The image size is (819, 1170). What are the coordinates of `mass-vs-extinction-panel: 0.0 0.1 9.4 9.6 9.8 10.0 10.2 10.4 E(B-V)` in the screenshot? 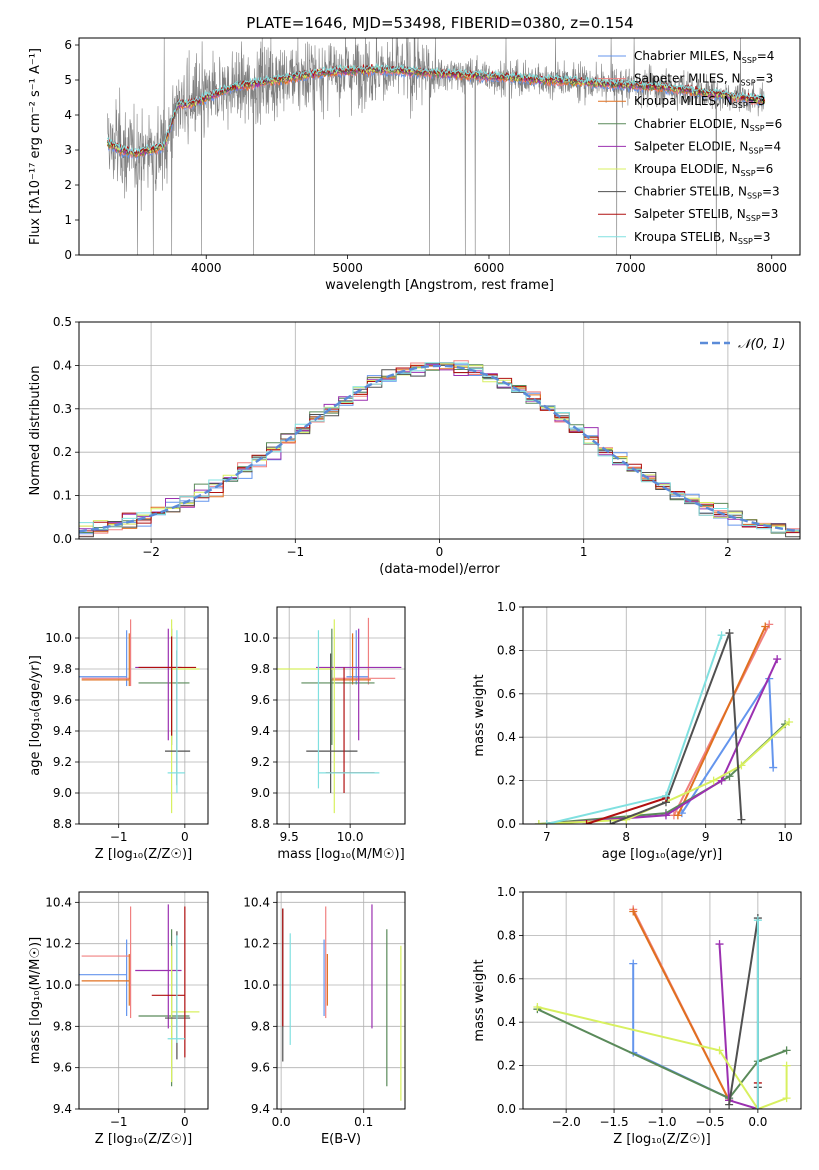 It's located at (324, 1019).